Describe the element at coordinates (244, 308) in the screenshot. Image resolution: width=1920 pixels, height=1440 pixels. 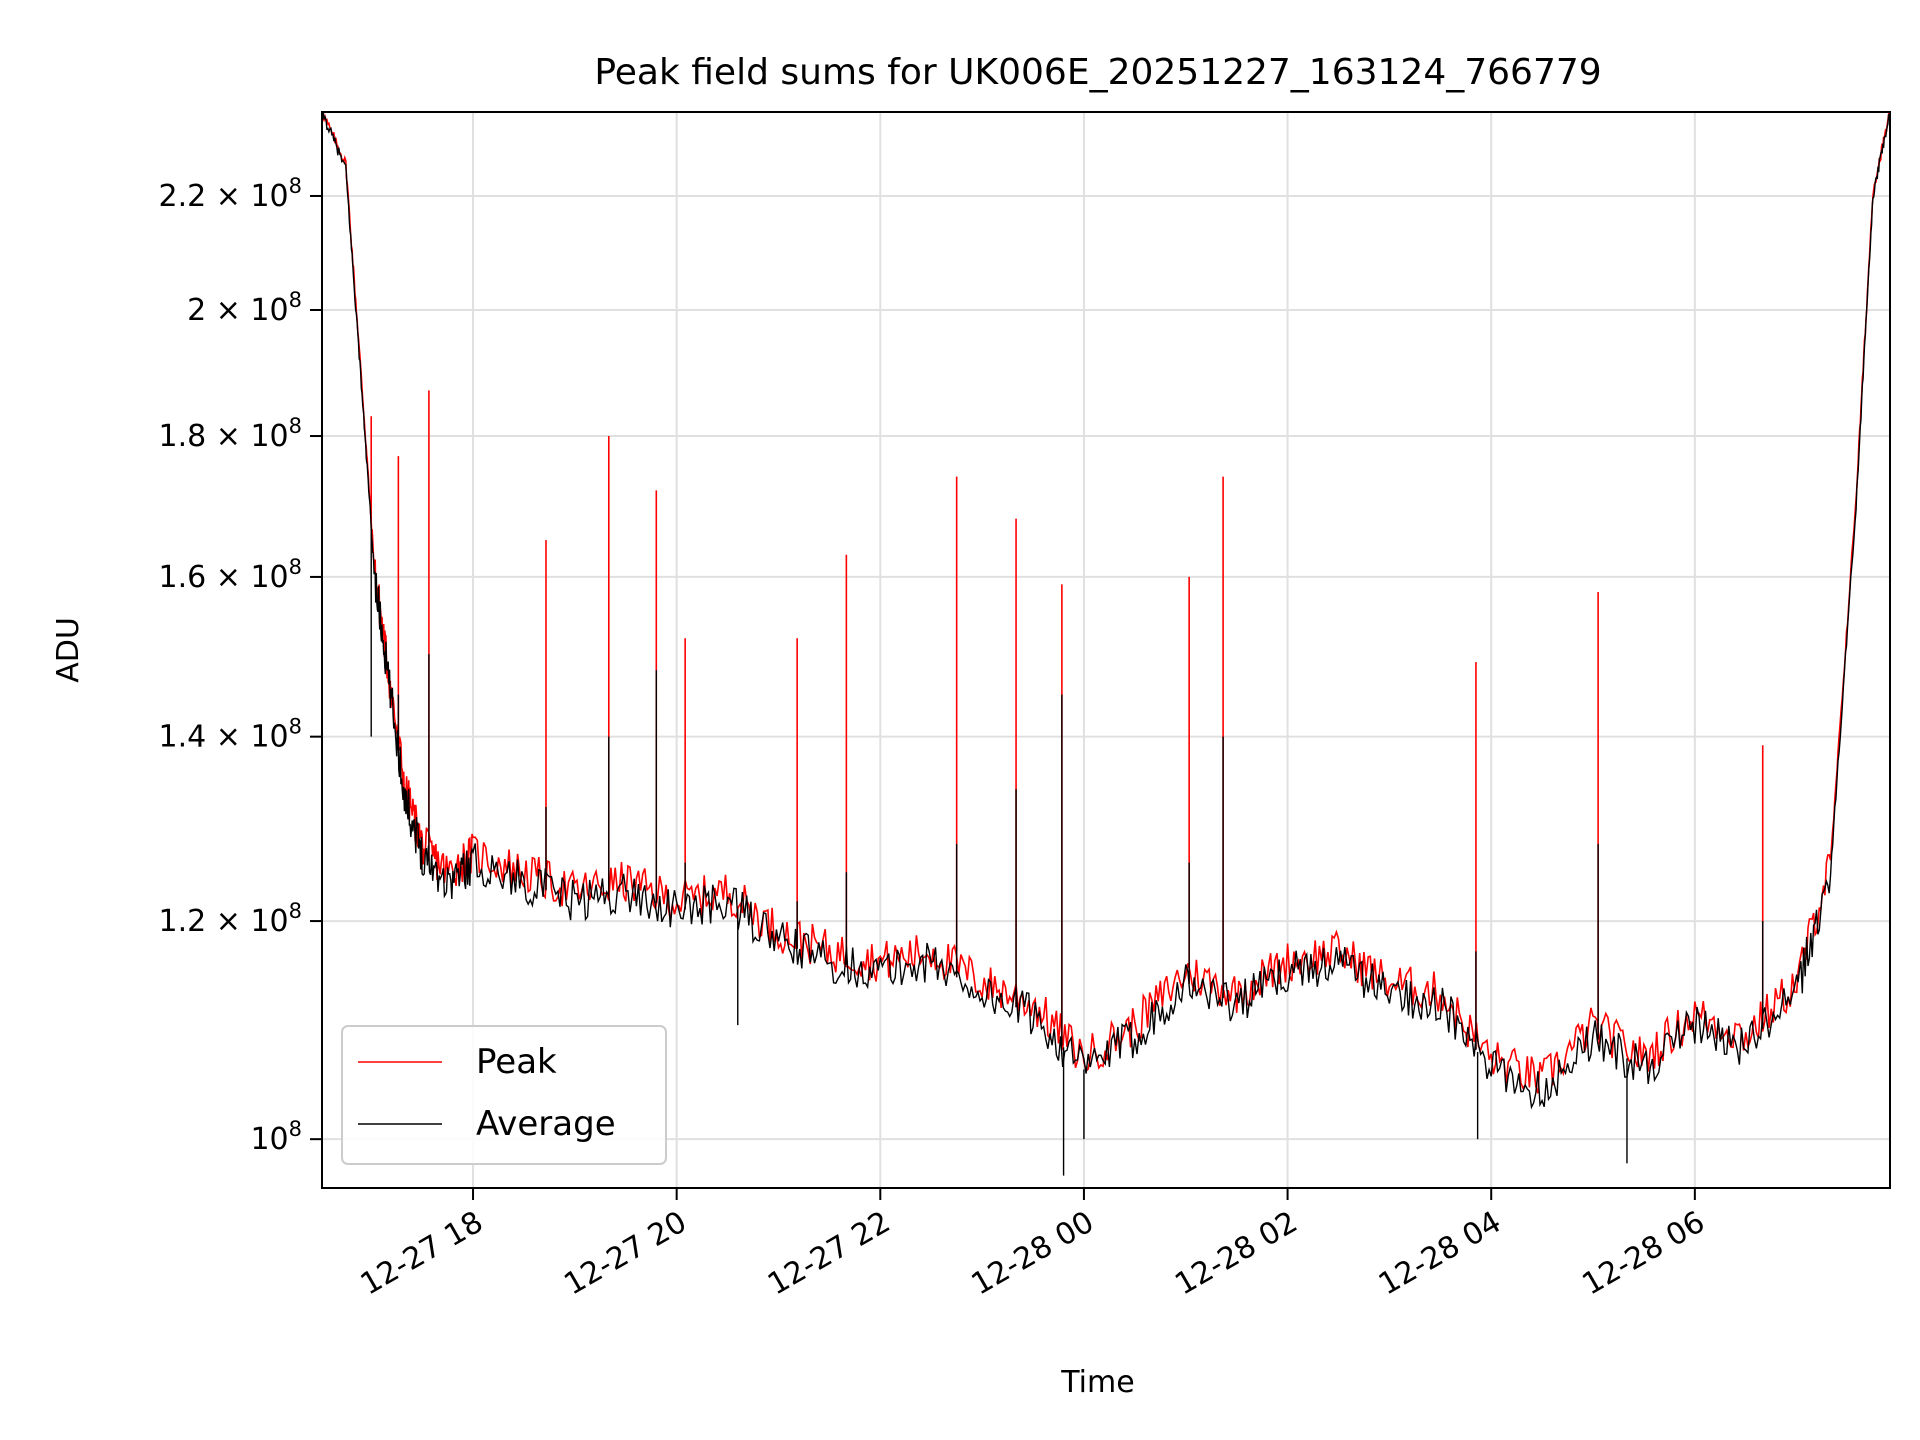
I see `y-tick-label: 2 × 108` at that location.